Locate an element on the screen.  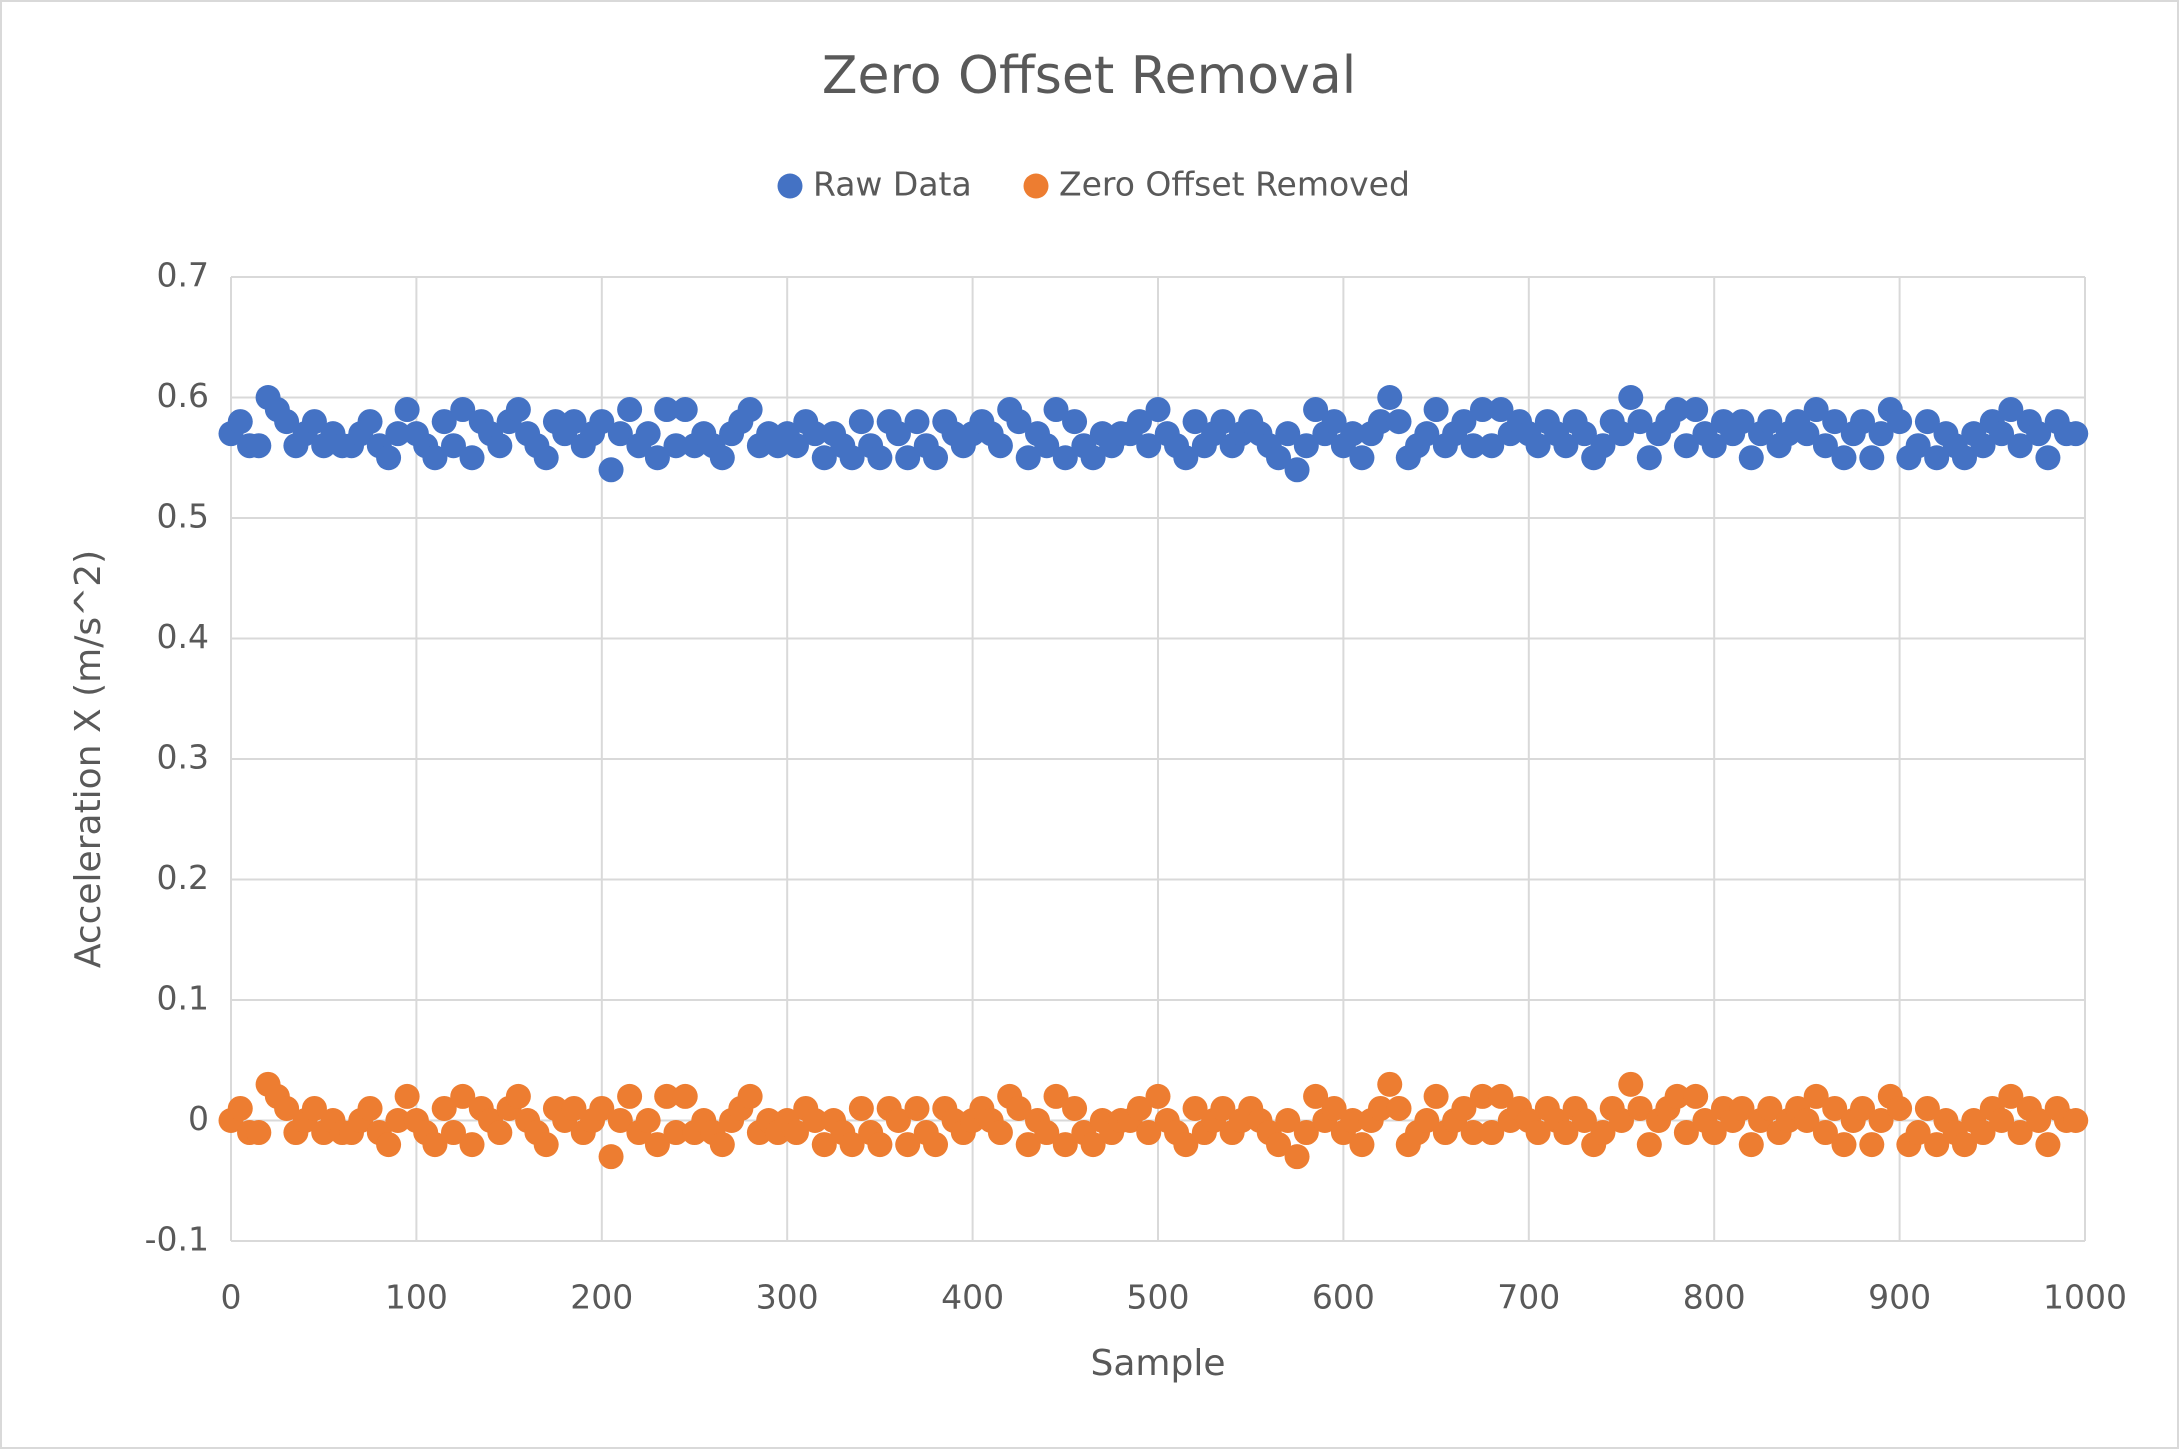
x-tick-label: 500 is located at coordinates (1158, 1297).